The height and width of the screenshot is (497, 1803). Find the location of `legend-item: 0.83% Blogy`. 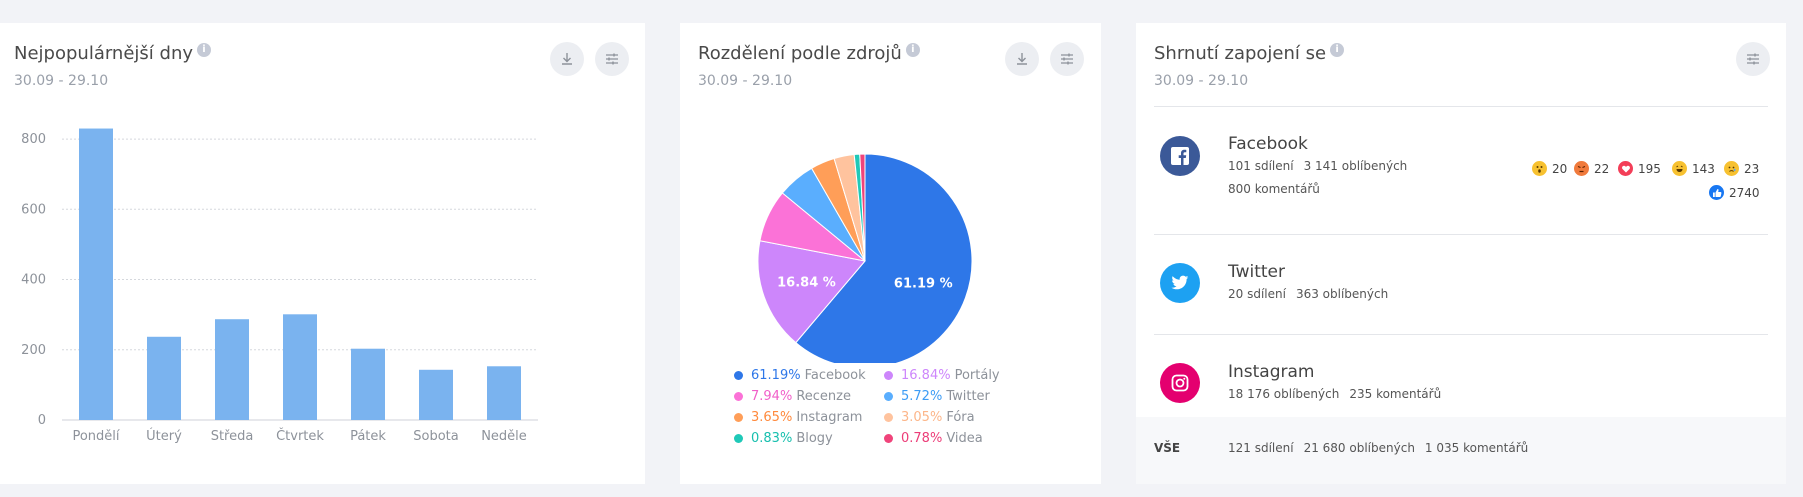

legend-item: 0.83% Blogy is located at coordinates (783, 438).